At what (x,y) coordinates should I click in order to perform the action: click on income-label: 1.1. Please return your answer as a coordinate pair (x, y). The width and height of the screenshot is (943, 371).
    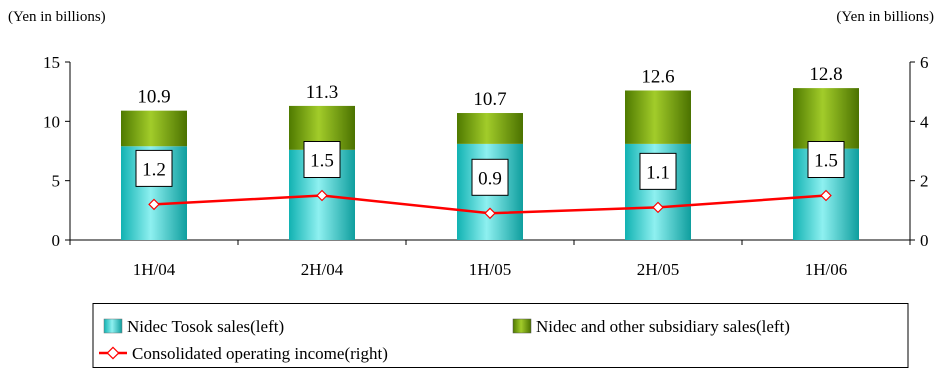
    Looking at the image, I should click on (658, 172).